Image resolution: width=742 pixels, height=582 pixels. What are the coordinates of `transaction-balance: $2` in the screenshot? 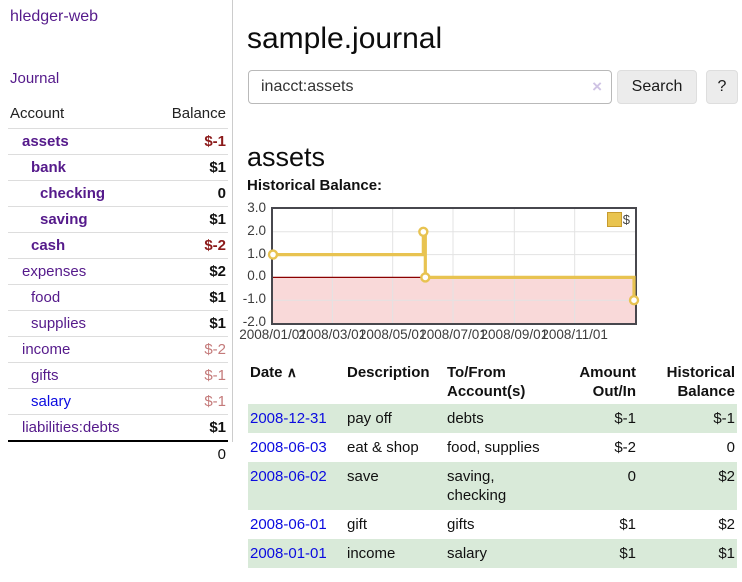 It's located at (726, 476).